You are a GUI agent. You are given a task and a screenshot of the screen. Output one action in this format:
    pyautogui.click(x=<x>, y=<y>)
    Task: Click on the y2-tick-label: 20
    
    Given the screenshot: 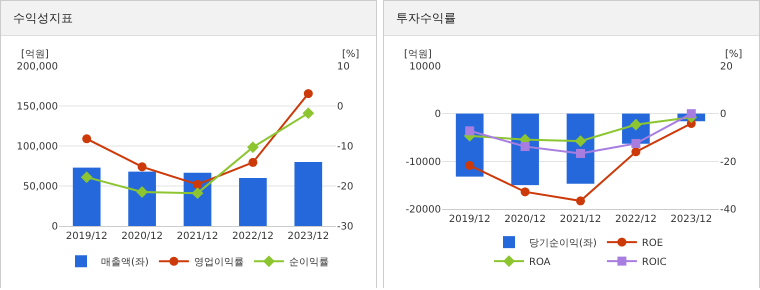 What is the action you would take?
    pyautogui.click(x=726, y=67)
    